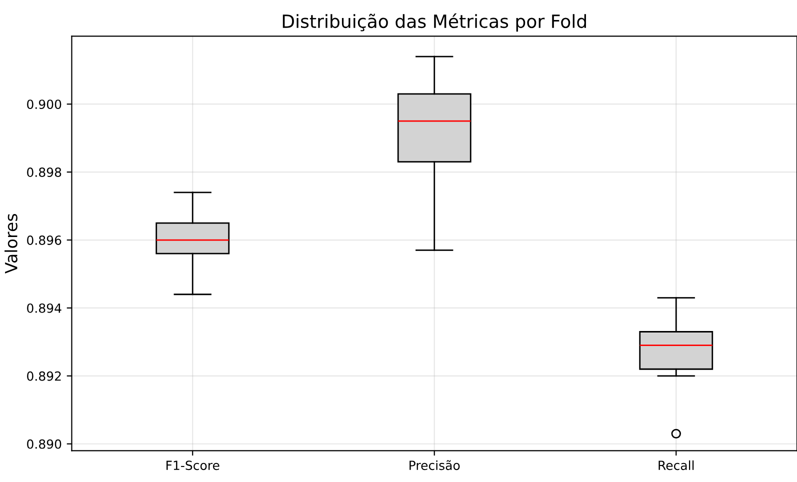 This screenshot has height=482, width=797. What do you see at coordinates (434, 22) in the screenshot?
I see `chart-title: Distribuição das Métricas por Fold` at bounding box center [434, 22].